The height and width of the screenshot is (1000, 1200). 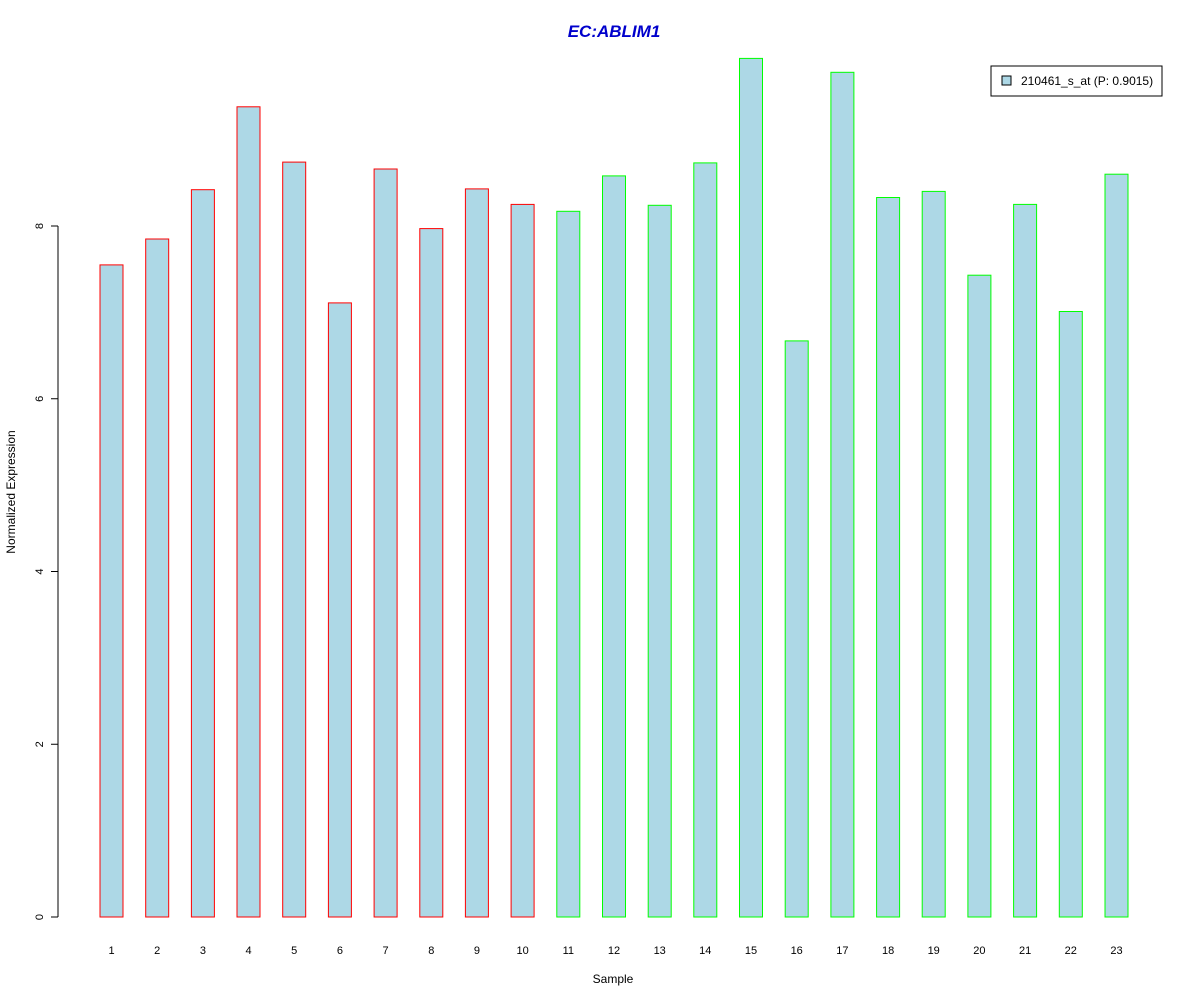 I want to click on x-tick-label: 1, so click(x=111, y=951).